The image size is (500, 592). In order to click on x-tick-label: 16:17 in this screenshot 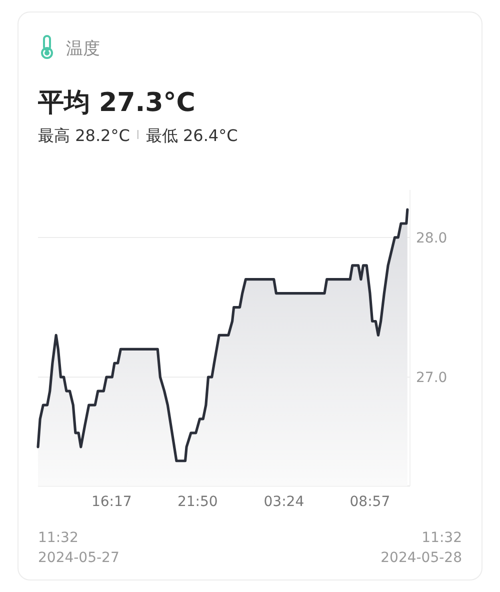, I will do `click(111, 502)`.